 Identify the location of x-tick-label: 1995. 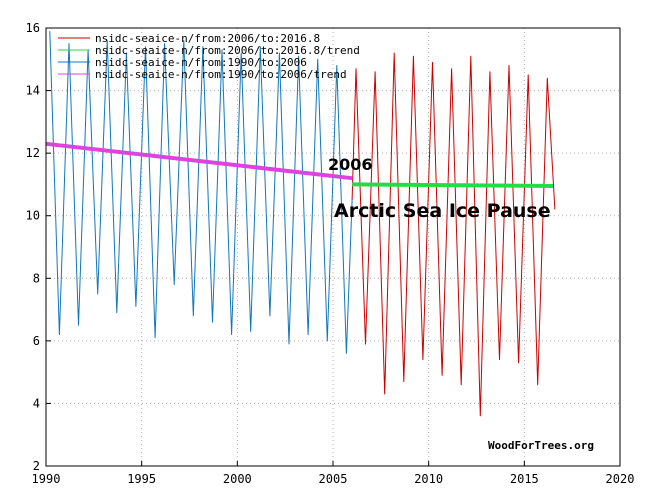
(141, 479).